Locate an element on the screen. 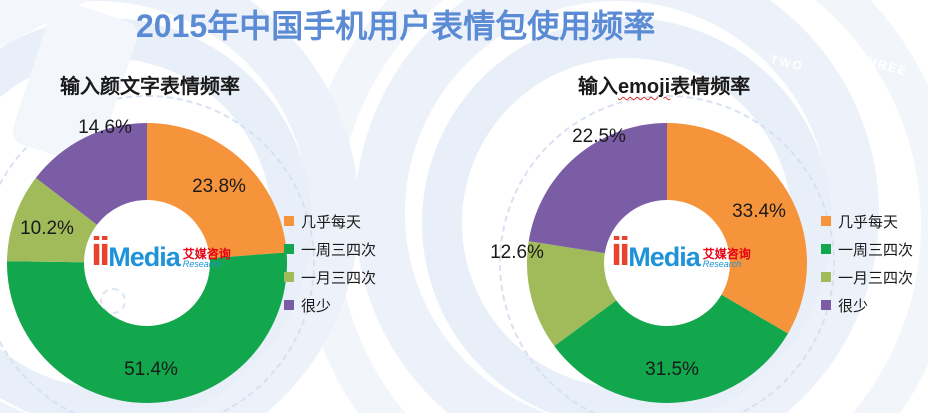  background-streak is located at coordinates (49, 26).